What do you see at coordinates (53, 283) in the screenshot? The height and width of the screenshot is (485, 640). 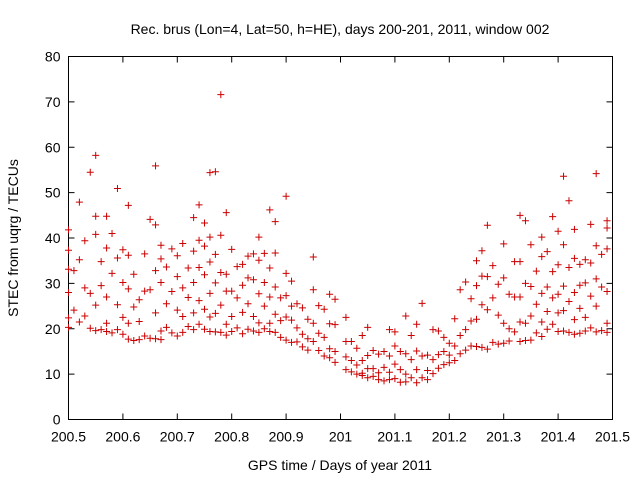 I see `y-tick-label: 30` at bounding box center [53, 283].